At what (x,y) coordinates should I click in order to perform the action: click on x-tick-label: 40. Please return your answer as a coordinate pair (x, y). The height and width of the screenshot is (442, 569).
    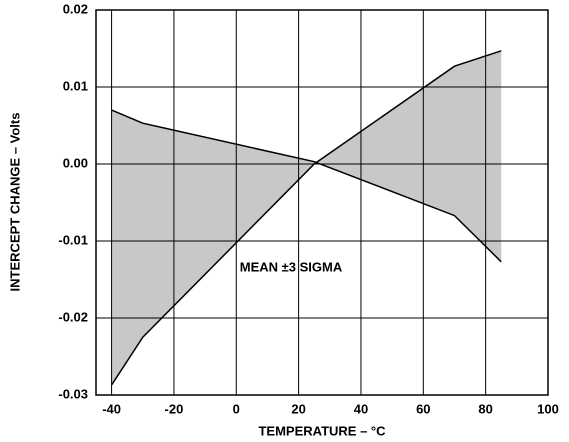
    Looking at the image, I should click on (361, 408).